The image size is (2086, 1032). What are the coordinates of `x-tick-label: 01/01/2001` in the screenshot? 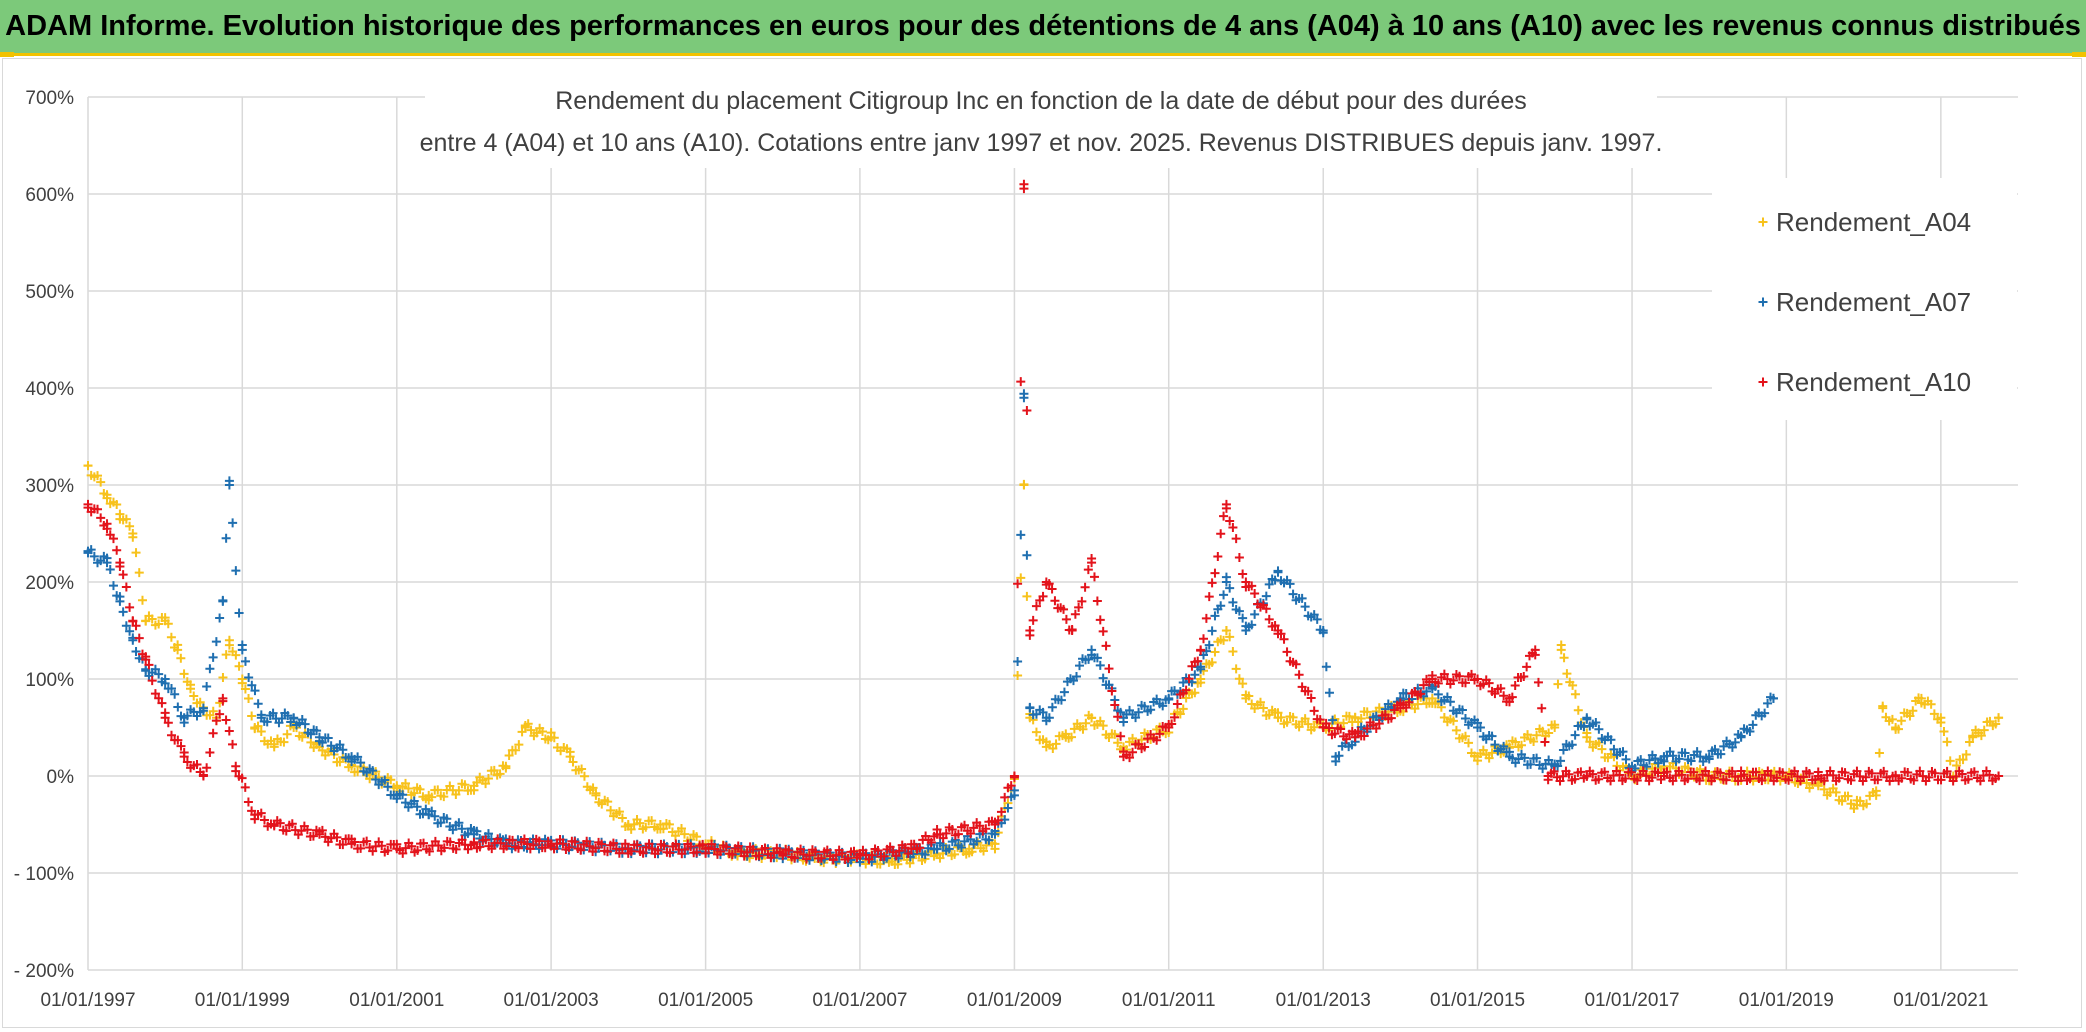 It's located at (396, 1000).